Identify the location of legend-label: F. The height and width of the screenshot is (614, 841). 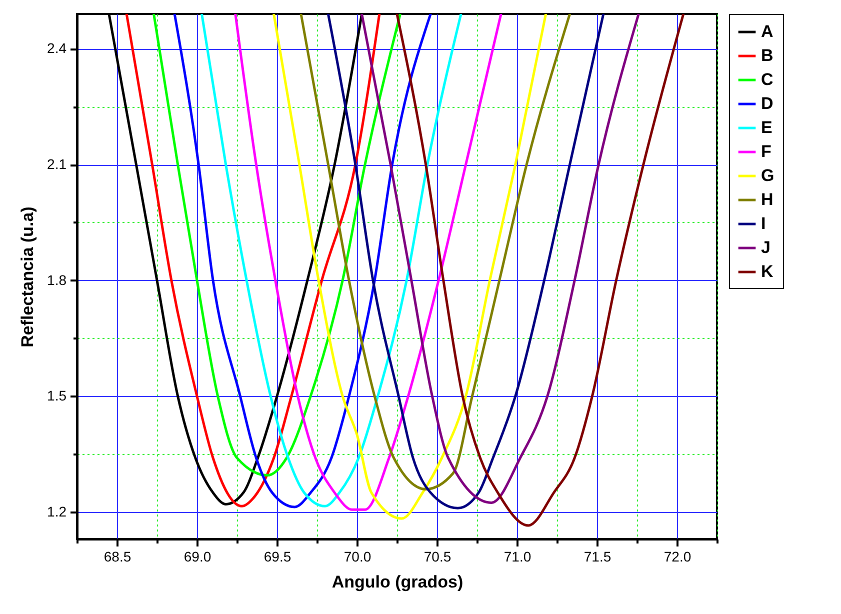
(766, 151).